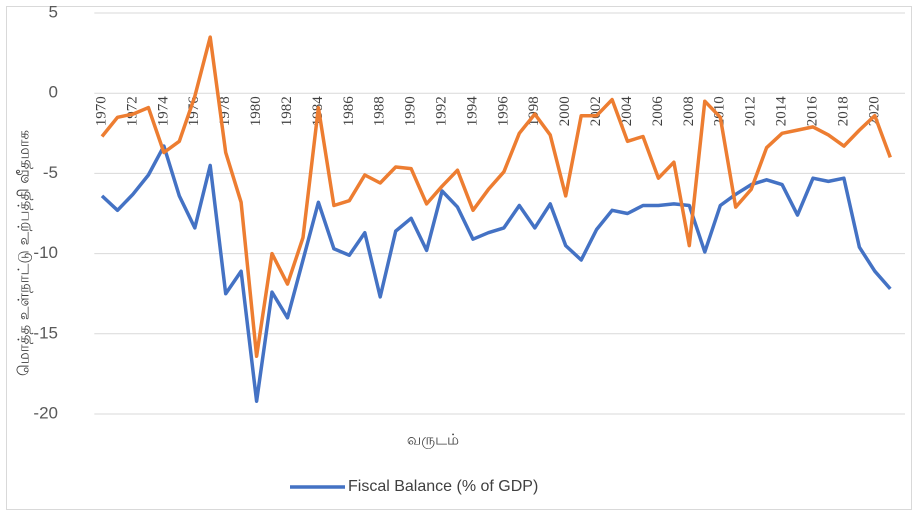  I want to click on x-tick-label: 2002, so click(596, 111).